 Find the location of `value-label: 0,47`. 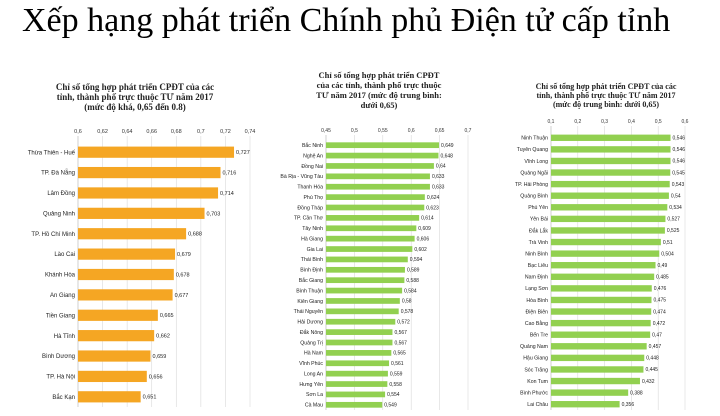

value-label: 0,47 is located at coordinates (657, 335).